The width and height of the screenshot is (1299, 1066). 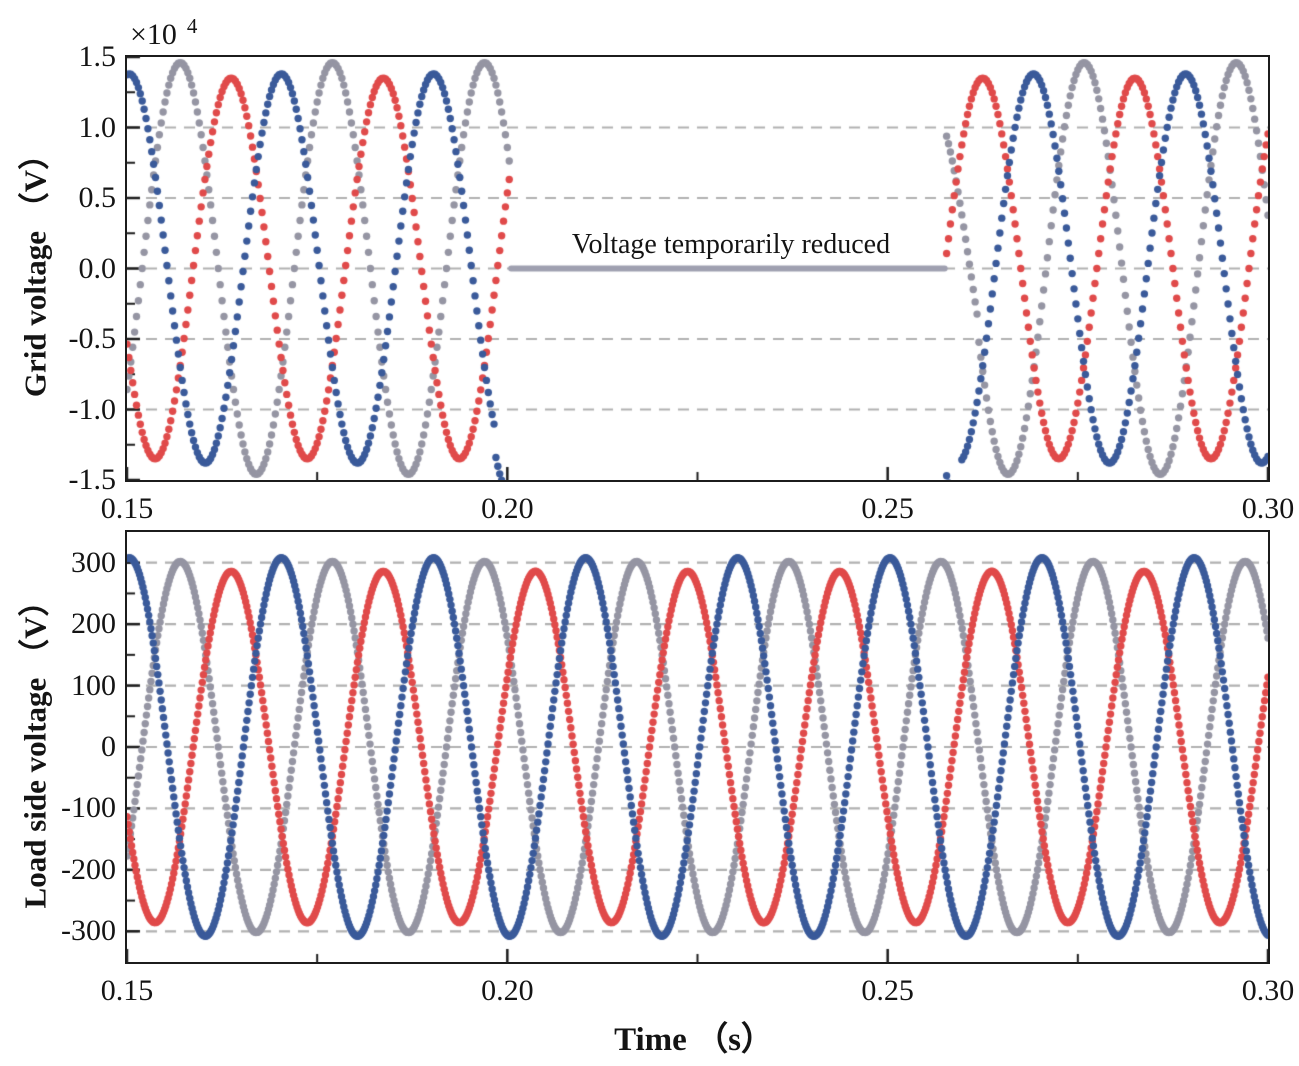 What do you see at coordinates (731, 244) in the screenshot?
I see `sag-annotation: Voltage temporarily reduced` at bounding box center [731, 244].